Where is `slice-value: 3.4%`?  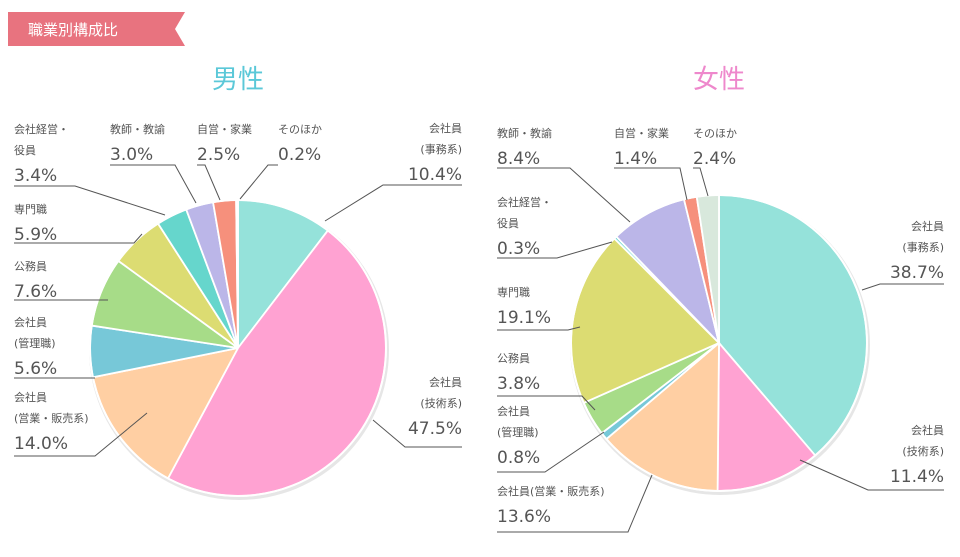 slice-value: 3.4% is located at coordinates (35, 176).